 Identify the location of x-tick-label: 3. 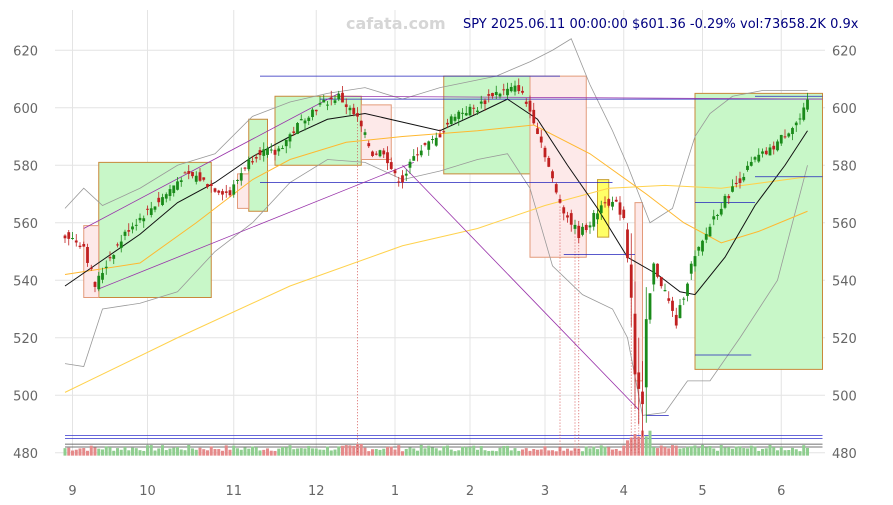
(545, 491).